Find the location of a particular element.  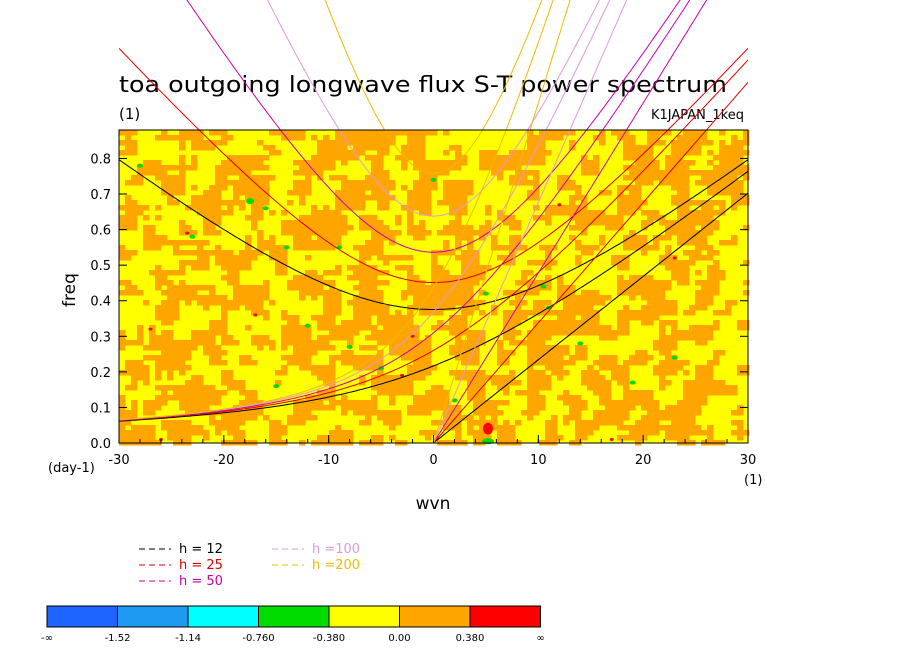

field-peak is located at coordinates (488, 428).